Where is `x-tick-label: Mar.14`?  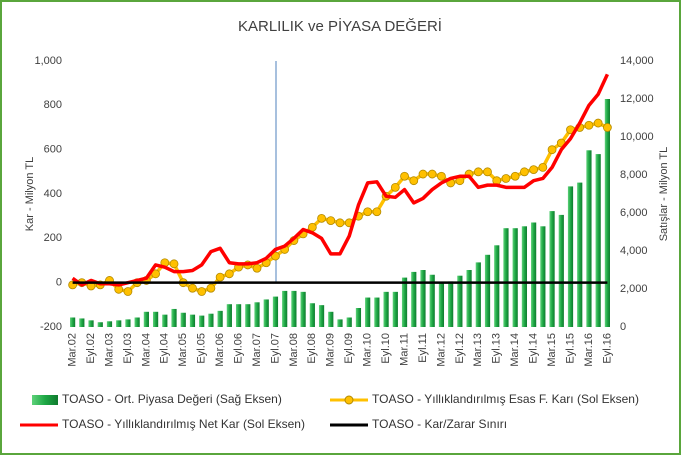 x-tick-label: Mar.14 is located at coordinates (515, 350).